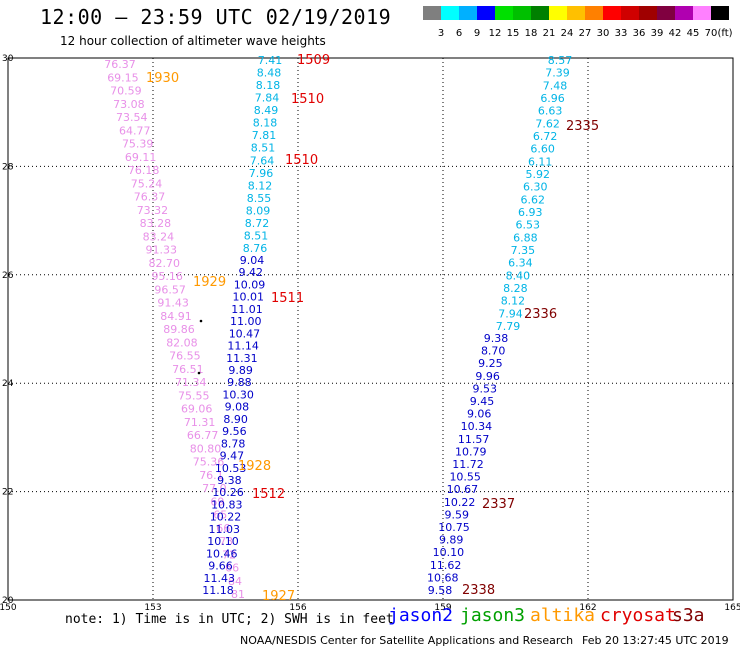  Describe the element at coordinates (229, 554) in the screenshot. I see `pink-track-value: 72` at that location.